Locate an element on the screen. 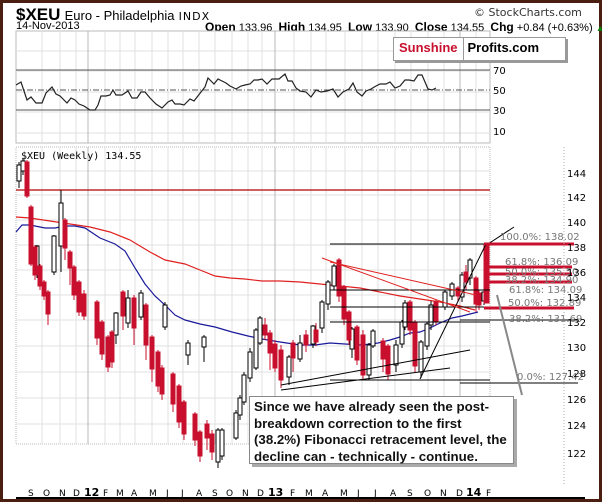  svg-text: 134 is located at coordinates (576, 298).